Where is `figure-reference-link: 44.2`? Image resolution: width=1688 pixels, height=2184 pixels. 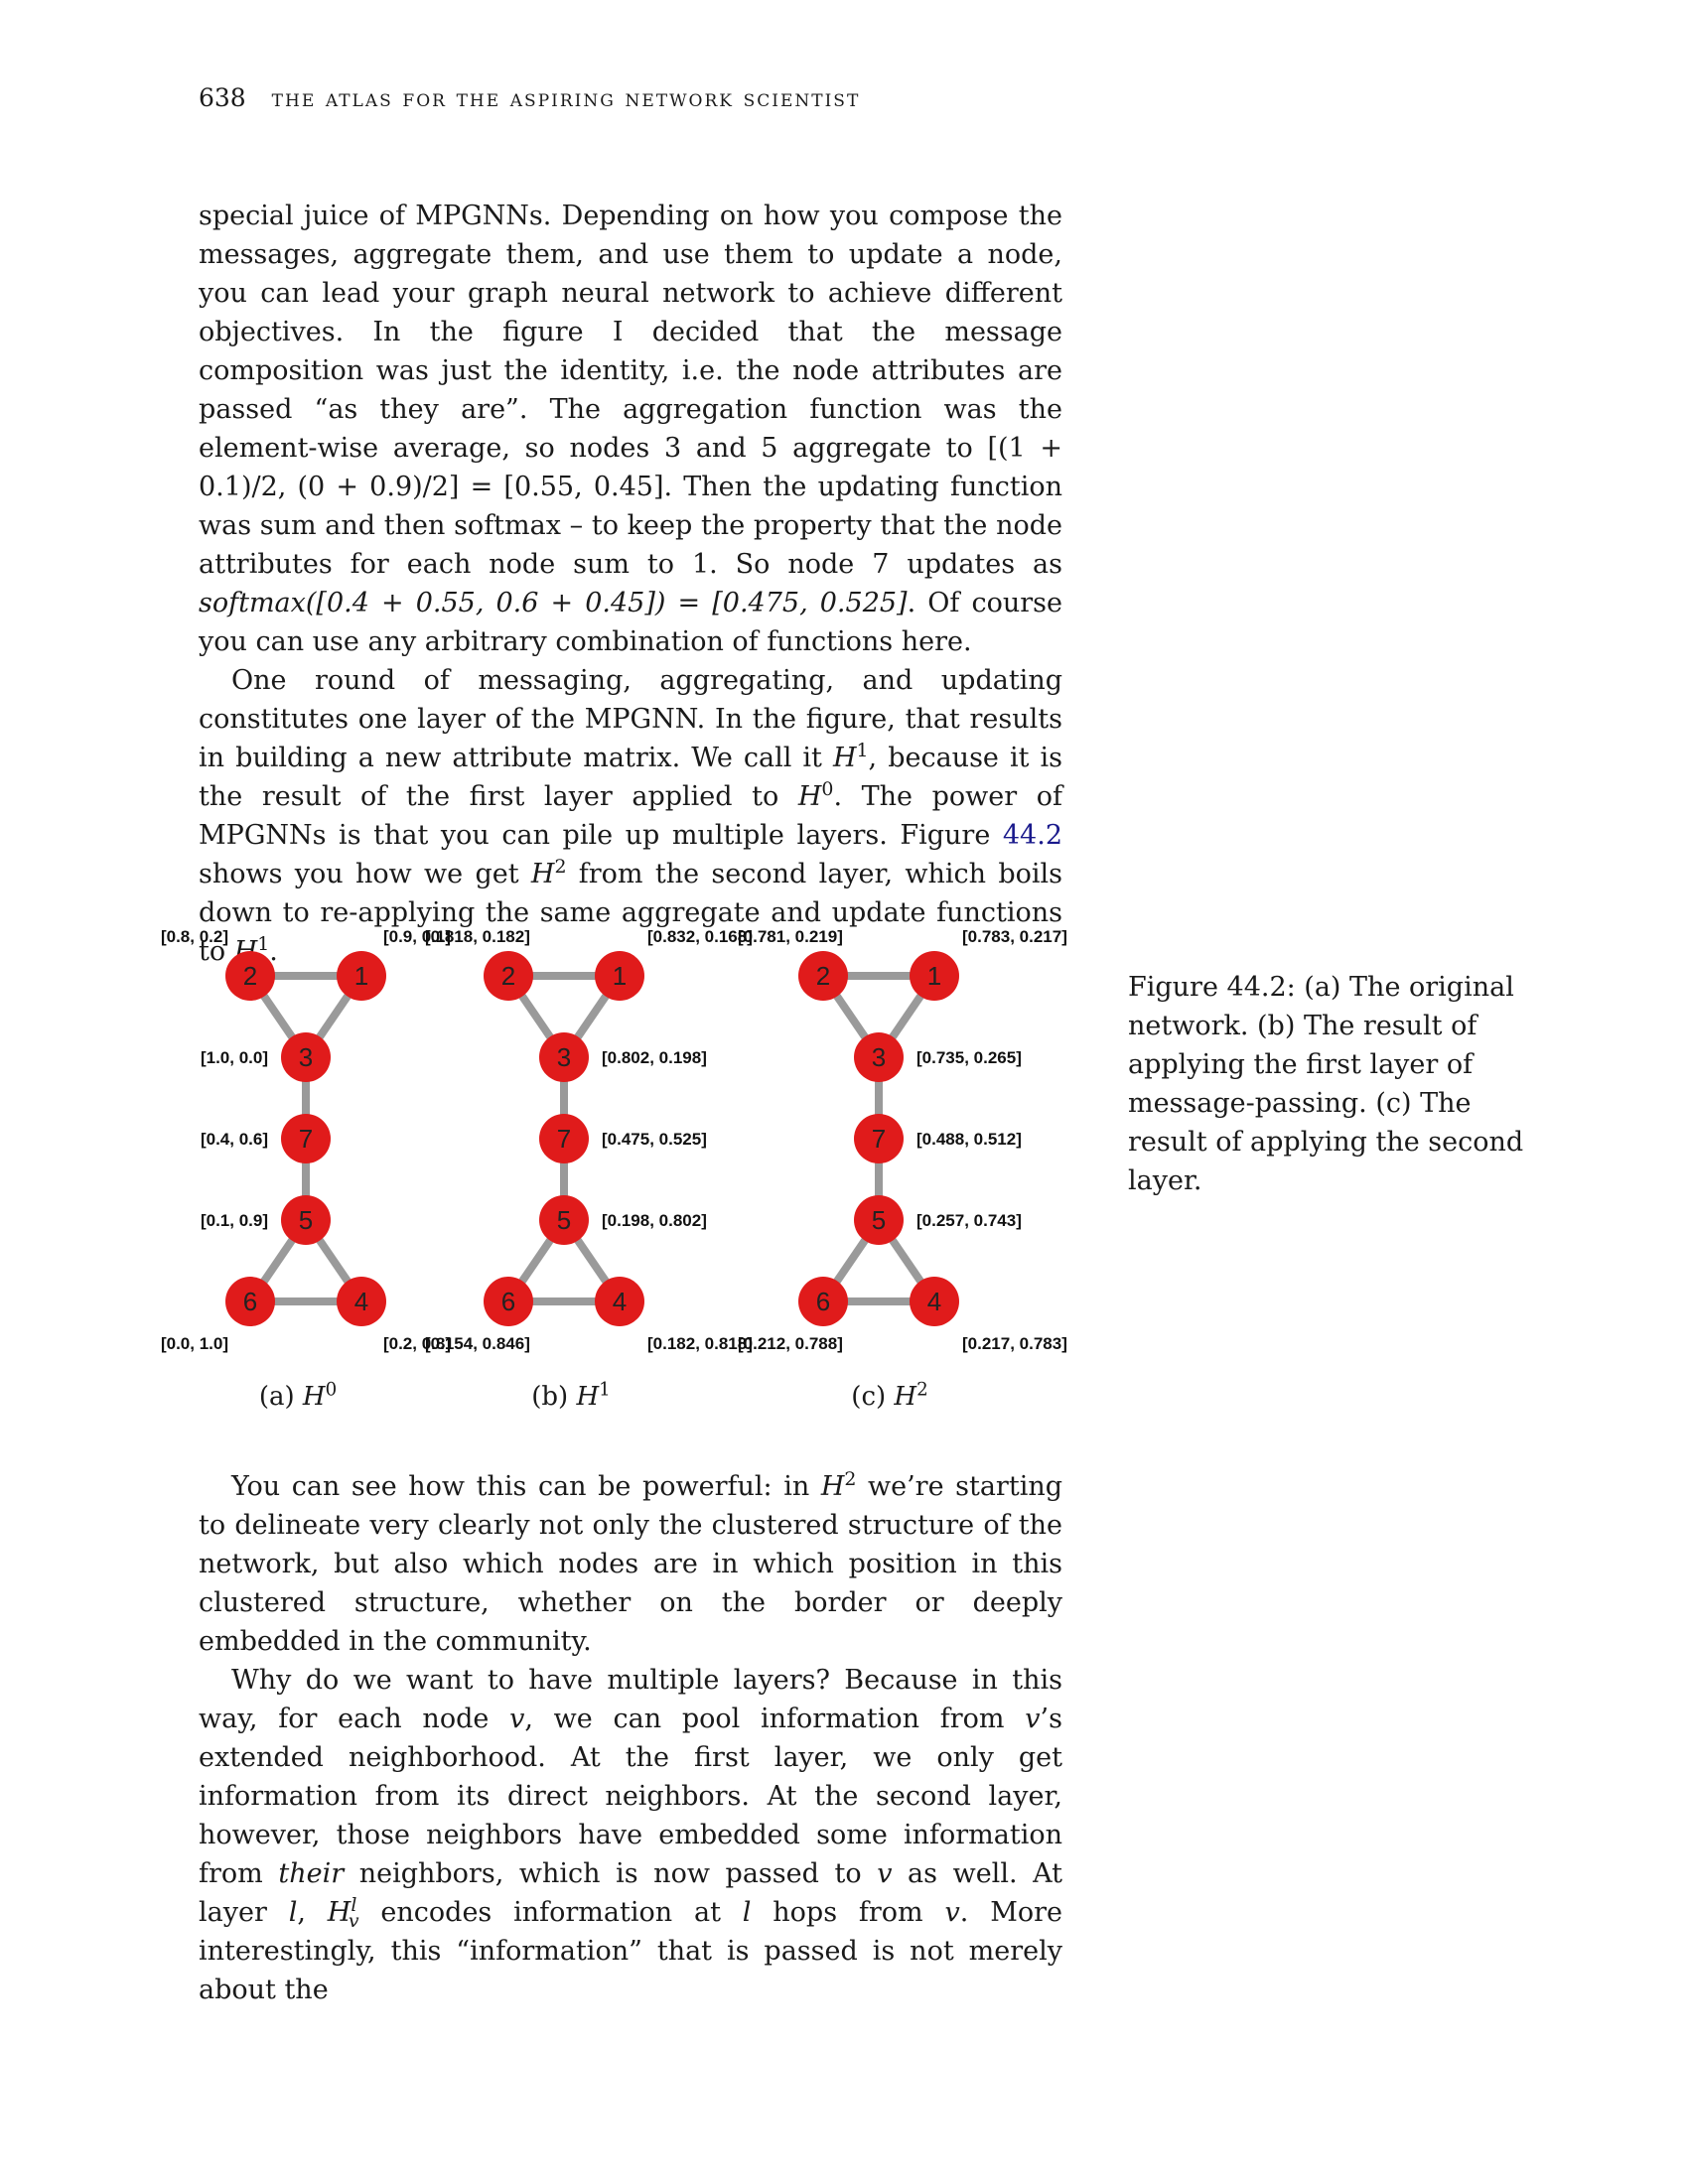
figure-reference-link: 44.2 is located at coordinates (1032, 835).